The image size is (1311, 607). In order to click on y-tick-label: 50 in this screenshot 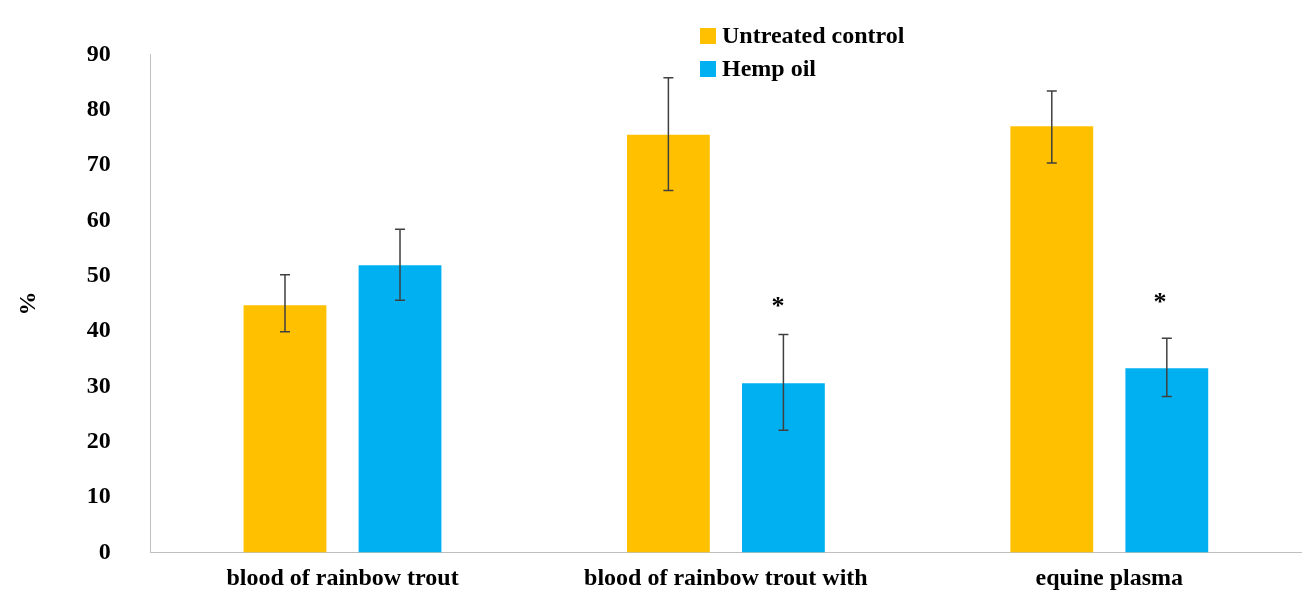, I will do `click(98, 274)`.